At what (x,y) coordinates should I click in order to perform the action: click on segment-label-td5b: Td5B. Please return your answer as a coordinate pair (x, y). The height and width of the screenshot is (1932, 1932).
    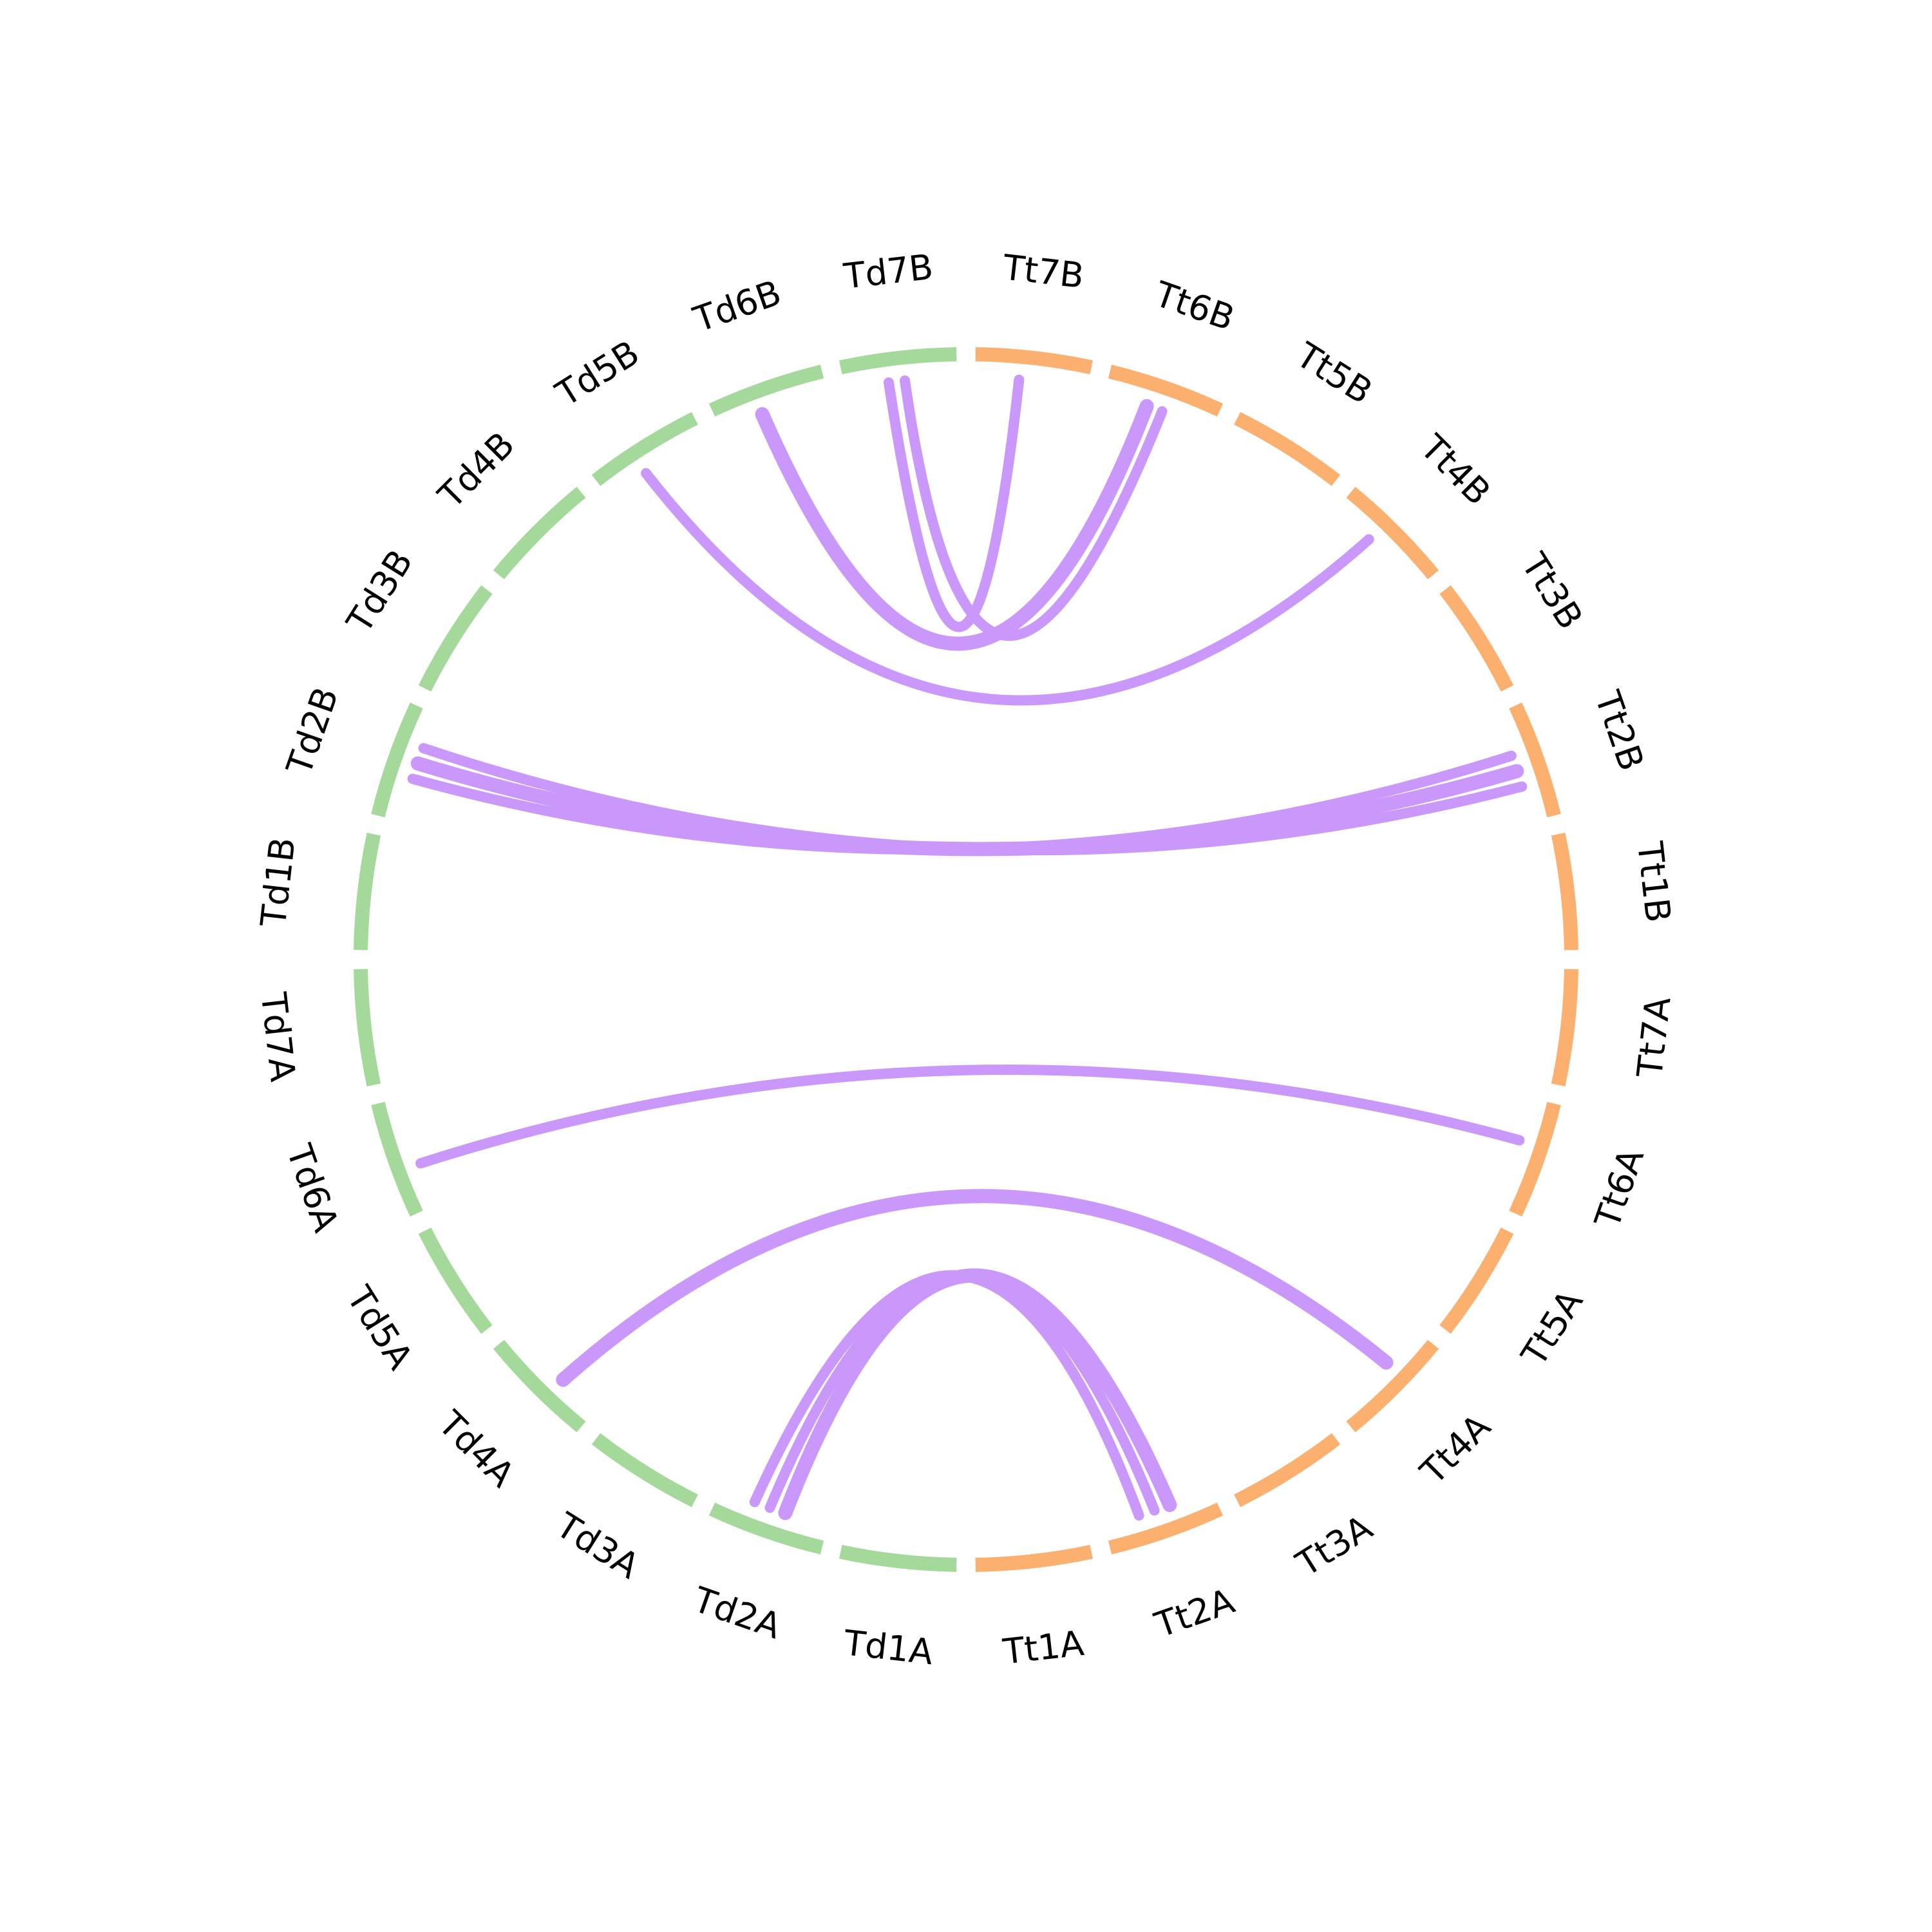
    Looking at the image, I should click on (598, 373).